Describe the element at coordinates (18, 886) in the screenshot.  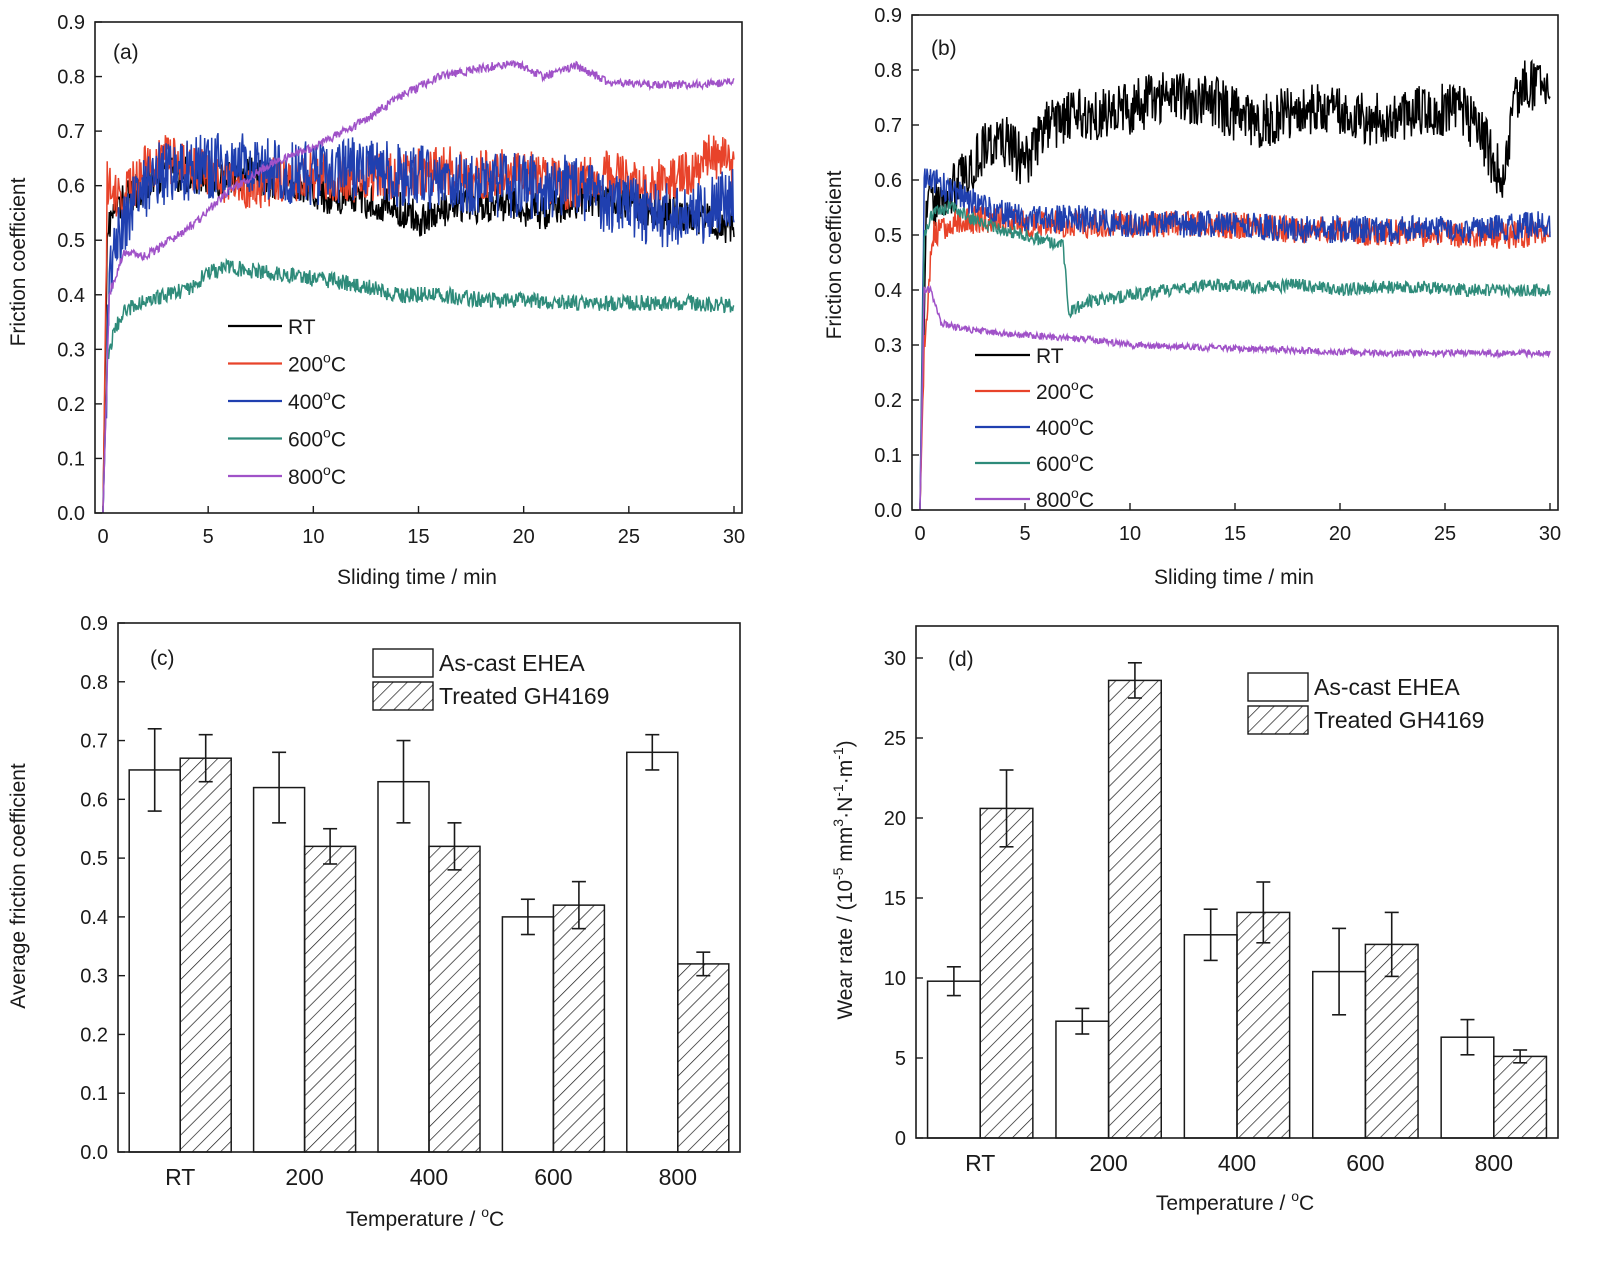
I see `panel-c-ylabel: Average friction coefficient` at that location.